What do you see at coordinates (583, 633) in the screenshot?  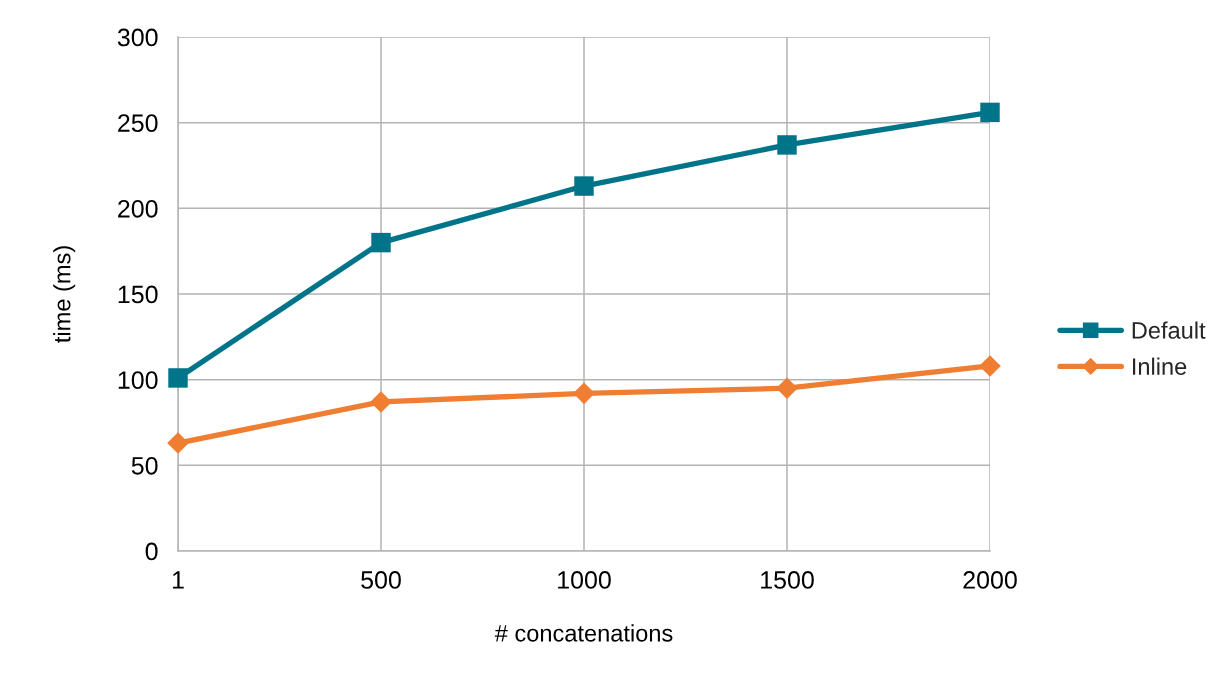 I see `x-axis-title: # concatenations` at bounding box center [583, 633].